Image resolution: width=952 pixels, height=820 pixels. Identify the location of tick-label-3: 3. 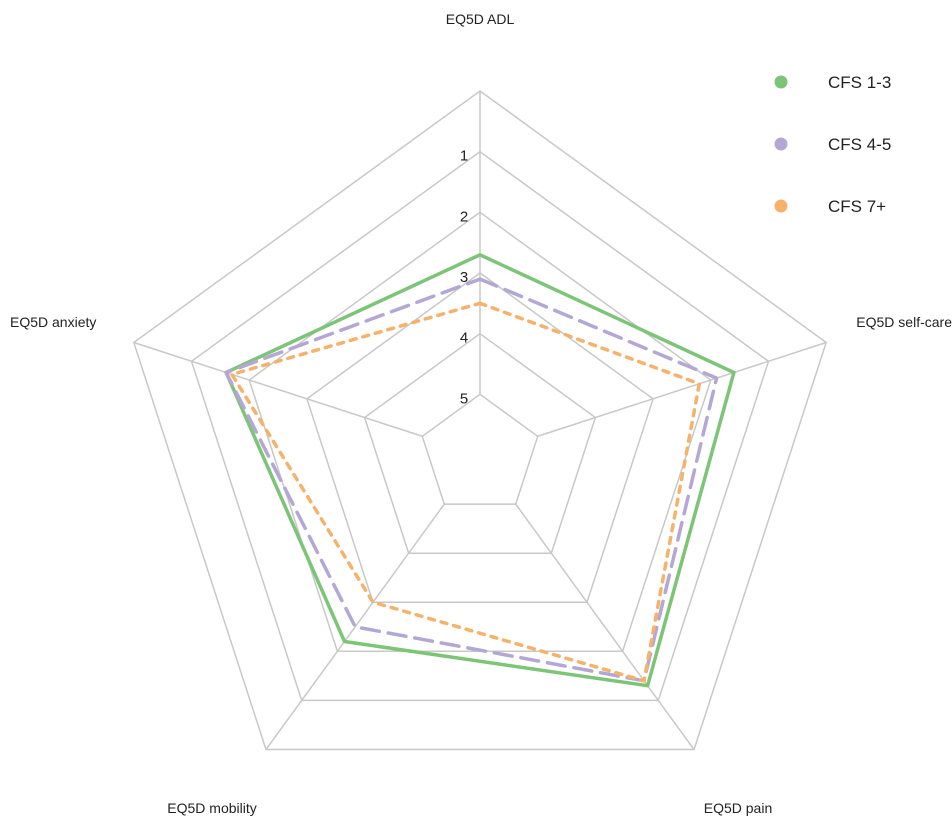
(464, 277).